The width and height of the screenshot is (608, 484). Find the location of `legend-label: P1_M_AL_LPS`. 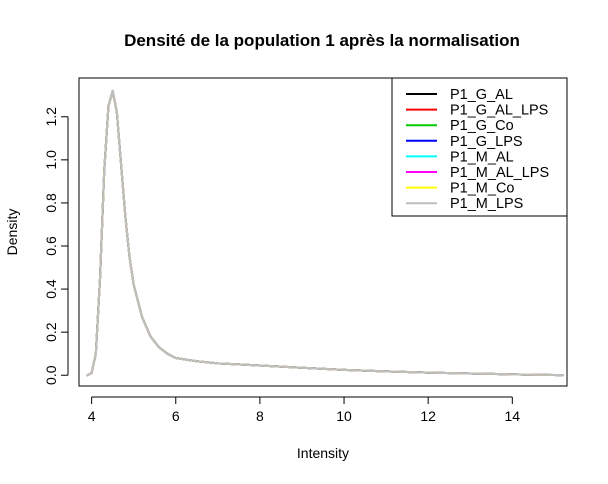

legend-label: P1_M_AL_LPS is located at coordinates (499, 173).